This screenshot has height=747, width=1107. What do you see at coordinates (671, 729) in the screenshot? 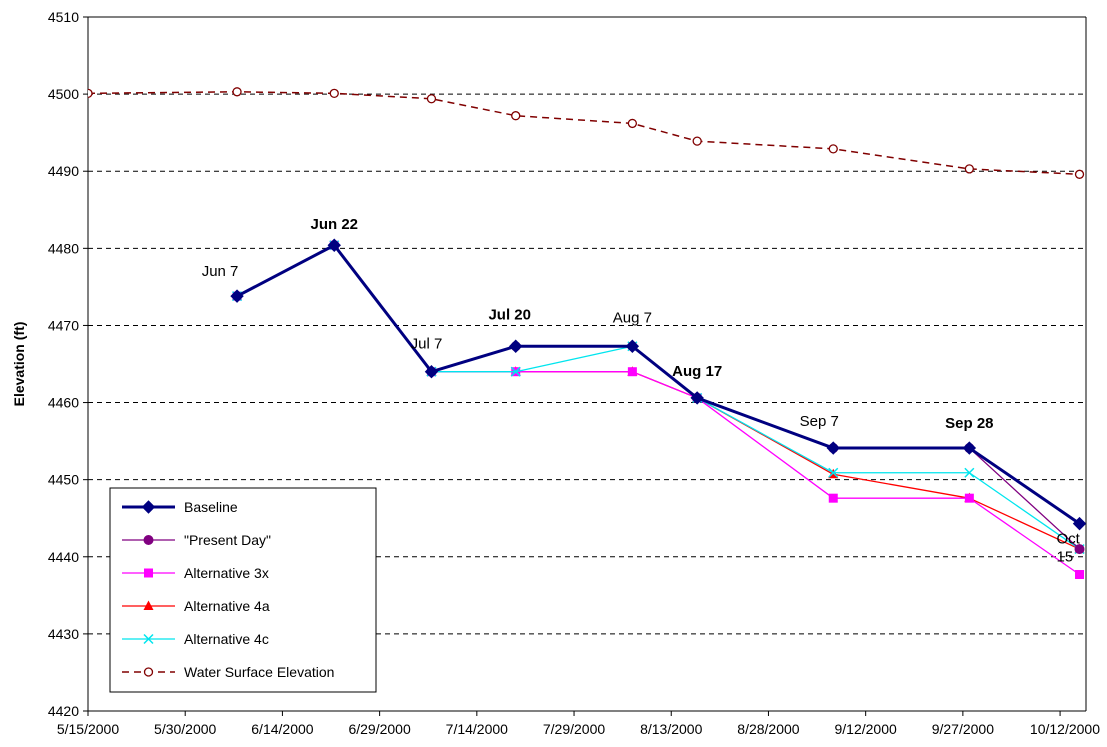
I see `x-tick-label: 8/13/2000` at bounding box center [671, 729].